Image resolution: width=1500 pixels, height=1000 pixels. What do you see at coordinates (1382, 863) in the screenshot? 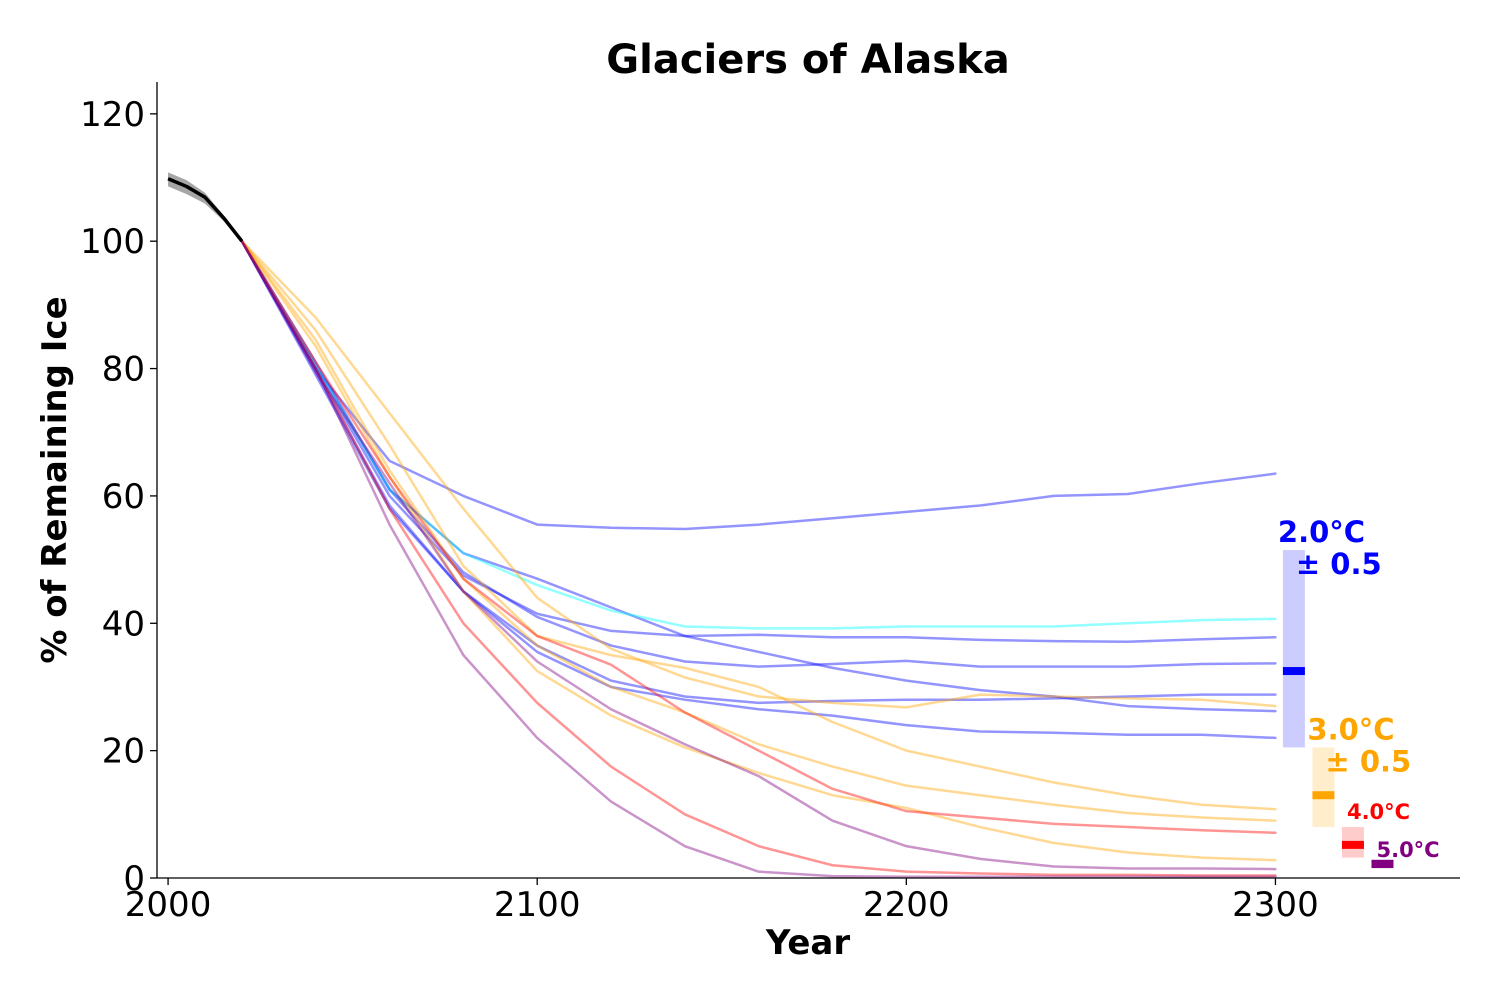
I see `scenario-5-median-marker` at bounding box center [1382, 863].